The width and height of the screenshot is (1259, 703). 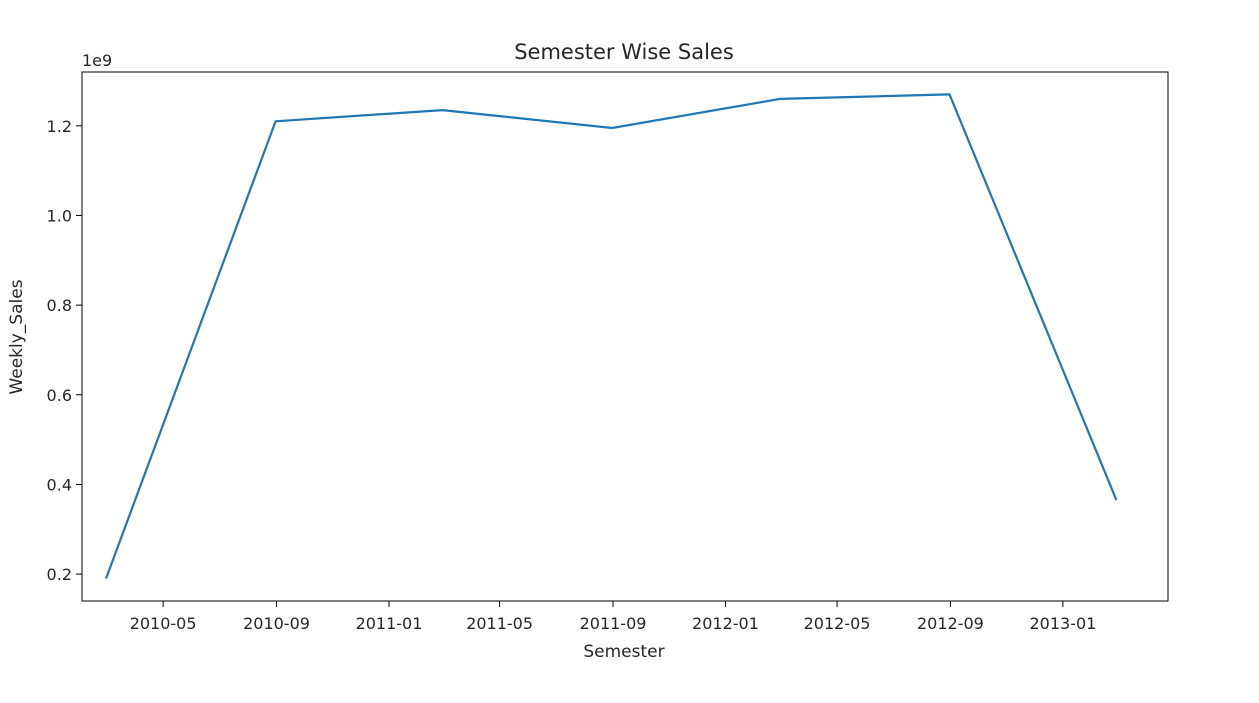 I want to click on x-tick-label: 2011-09, so click(x=613, y=623).